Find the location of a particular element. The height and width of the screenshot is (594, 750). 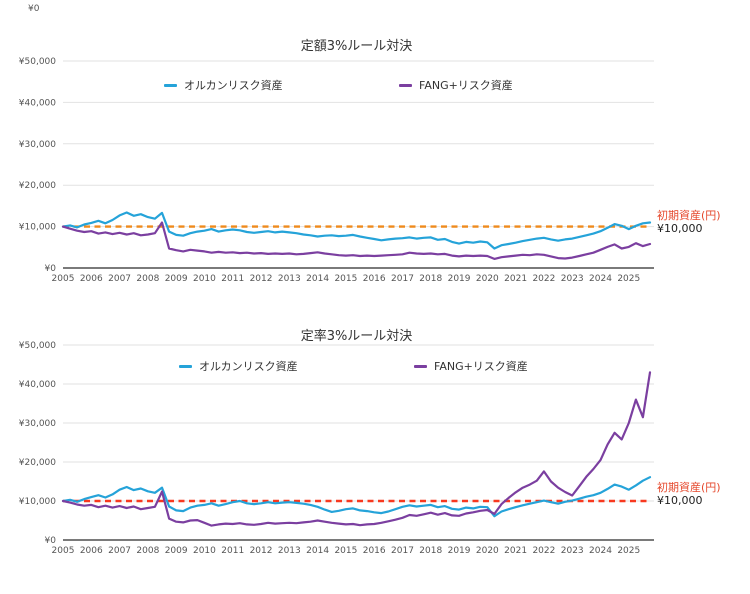

chart-title-fixed-rate: 定率3%ルール対決 is located at coordinates (356, 336).